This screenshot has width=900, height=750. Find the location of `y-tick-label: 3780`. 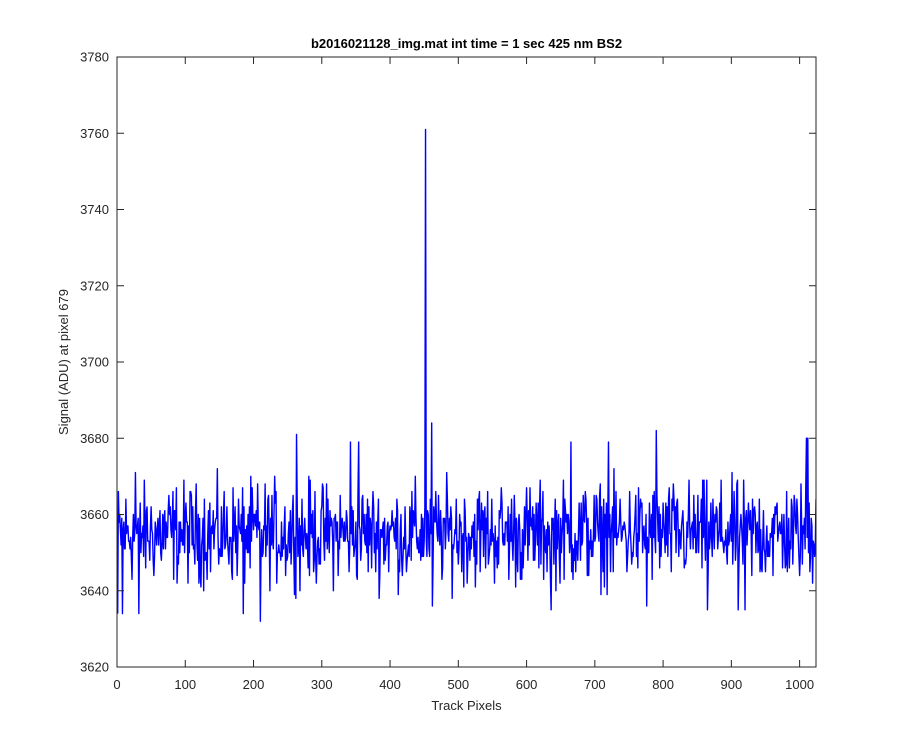

y-tick-label: 3780 is located at coordinates (94, 57).